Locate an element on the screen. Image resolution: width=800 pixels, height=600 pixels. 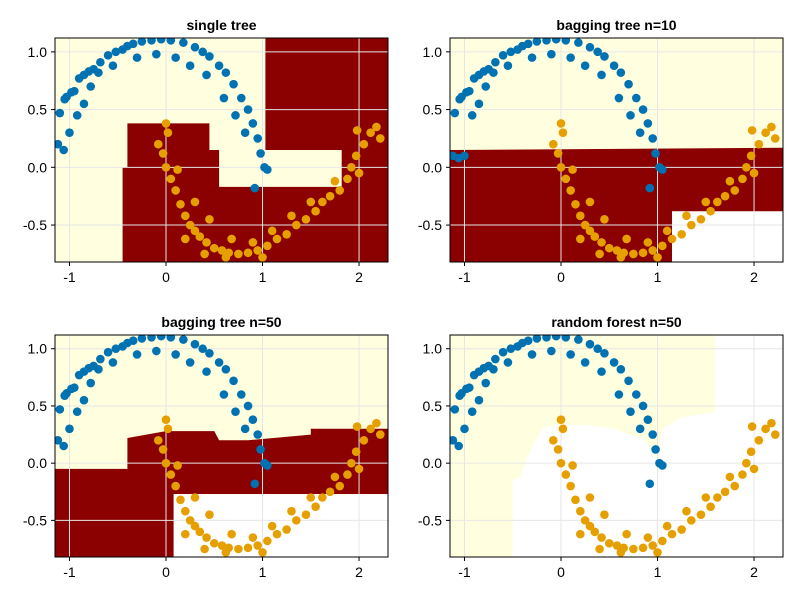
chart-title: random forest n=50 is located at coordinates (616, 322).